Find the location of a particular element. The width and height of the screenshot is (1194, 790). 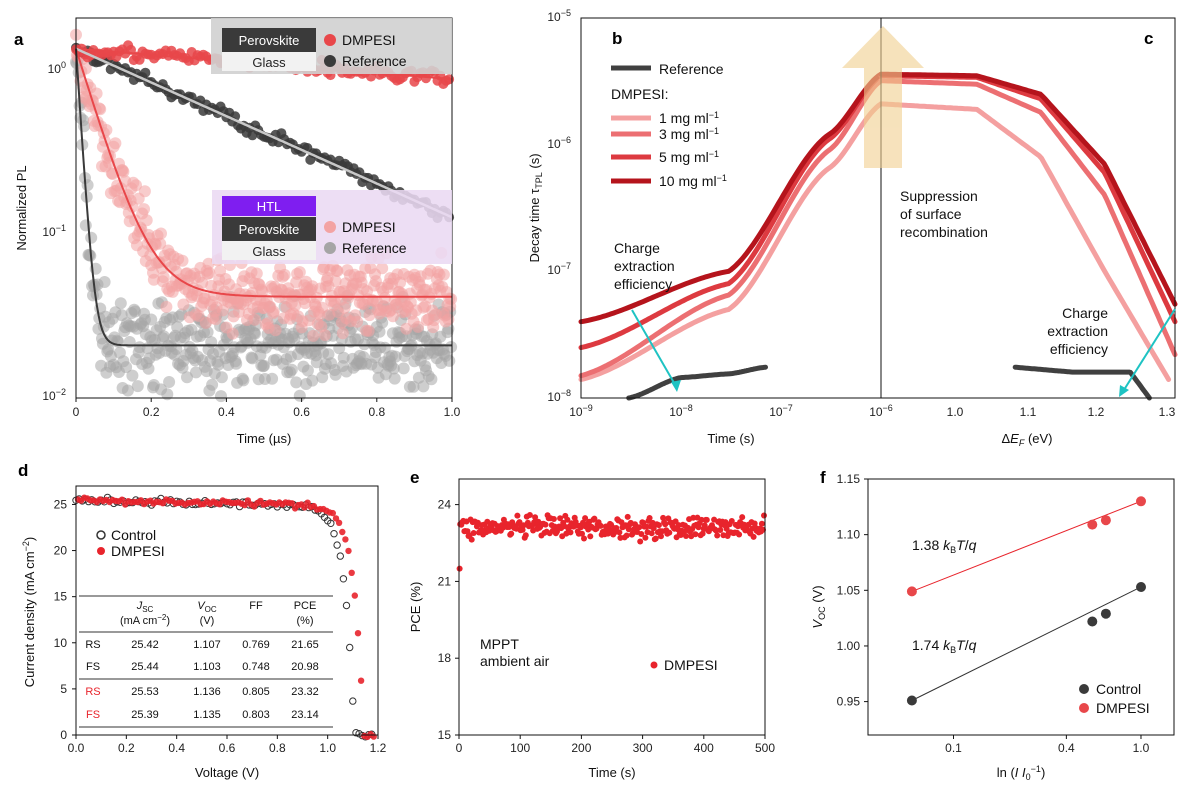

arrow-c-head is located at coordinates (1124, 391).